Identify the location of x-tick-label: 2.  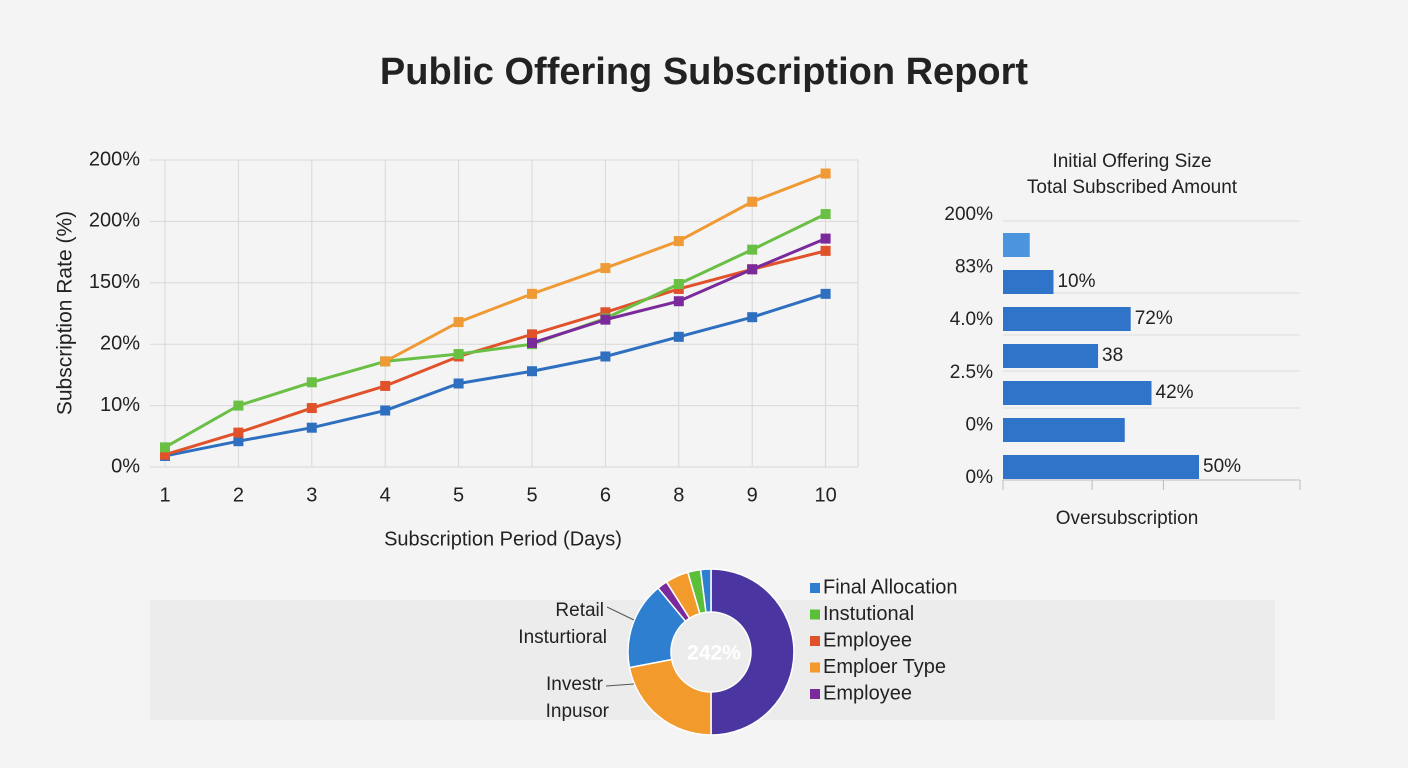
(238, 495).